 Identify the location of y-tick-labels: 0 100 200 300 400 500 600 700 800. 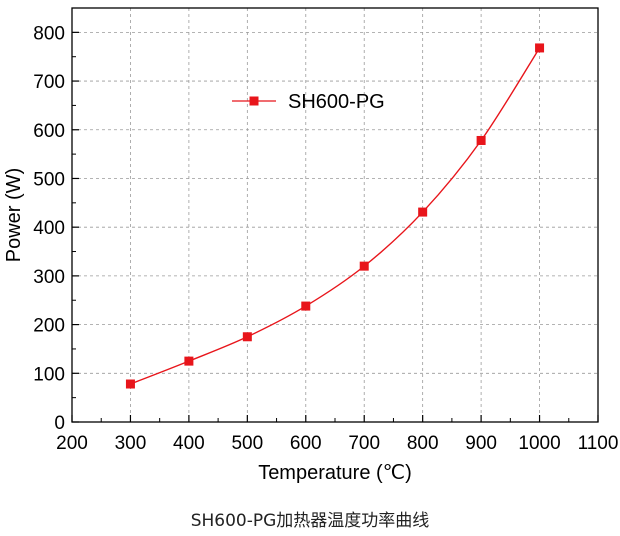
(49, 228).